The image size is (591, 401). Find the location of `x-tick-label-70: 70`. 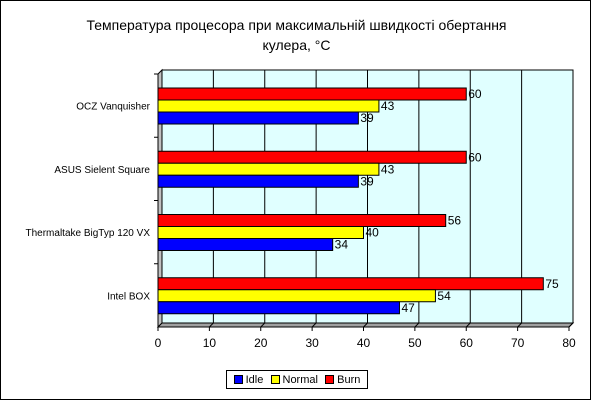

x-tick-label-70: 70 is located at coordinates (518, 343).